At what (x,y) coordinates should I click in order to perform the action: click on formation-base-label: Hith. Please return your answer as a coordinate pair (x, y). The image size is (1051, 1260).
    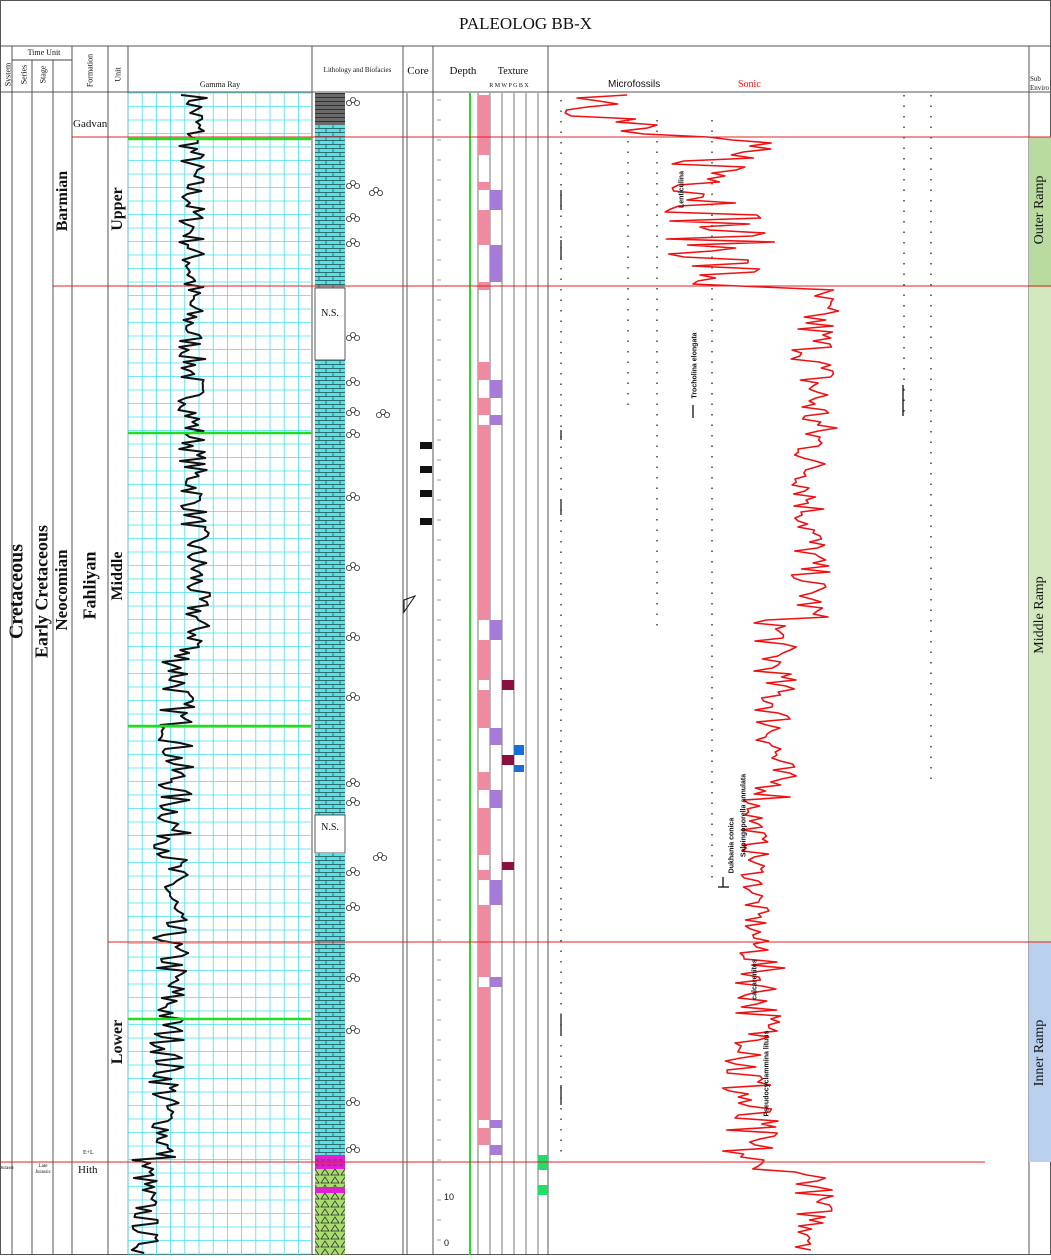
    Looking at the image, I should click on (88, 1170).